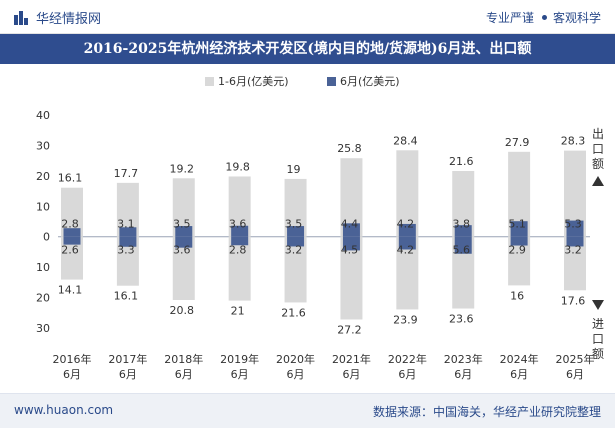 Image resolution: width=615 pixels, height=428 pixels. Describe the element at coordinates (351, 359) in the screenshot. I see `x-tick-label: 2021年` at that location.